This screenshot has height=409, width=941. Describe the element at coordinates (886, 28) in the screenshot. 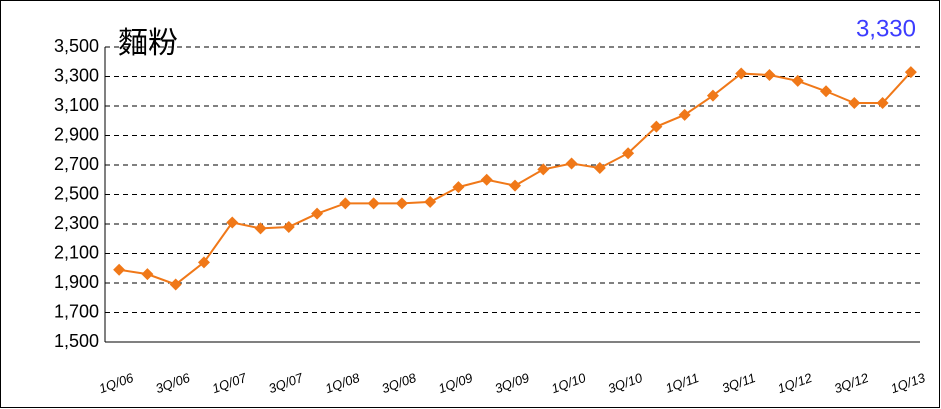

I see `annotation: 3,330` at that location.